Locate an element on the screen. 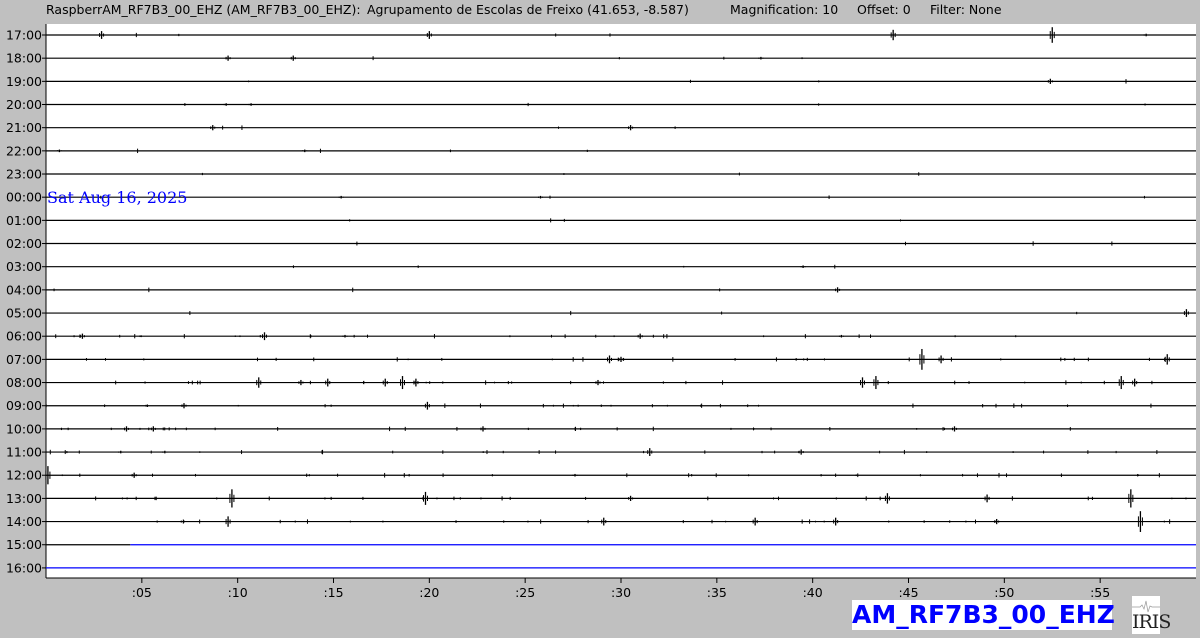  trace-row-1200: 12:00 is located at coordinates (601, 475).